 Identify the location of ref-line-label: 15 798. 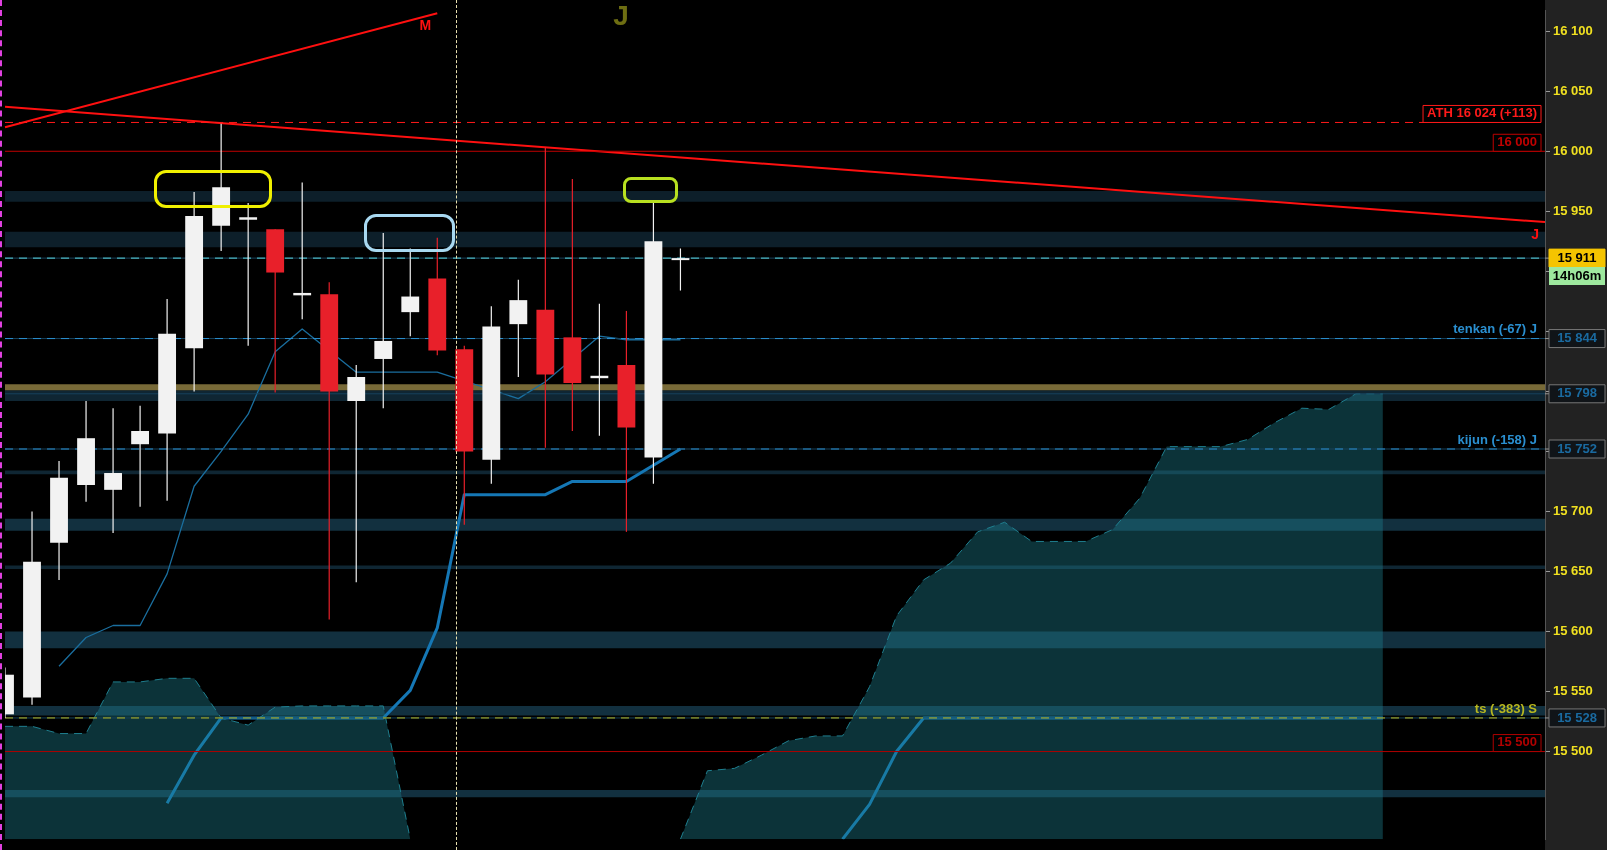
(1577, 393).